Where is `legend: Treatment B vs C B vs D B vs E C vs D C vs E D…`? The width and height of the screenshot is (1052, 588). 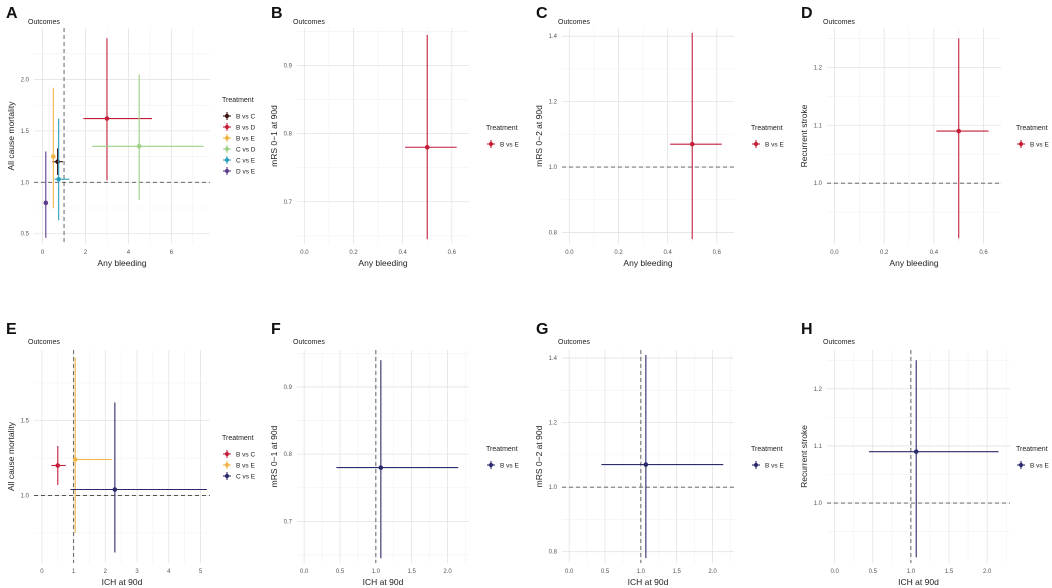
legend: Treatment B vs C B vs D B vs E C vs D C vs E D… is located at coordinates (239, 136).